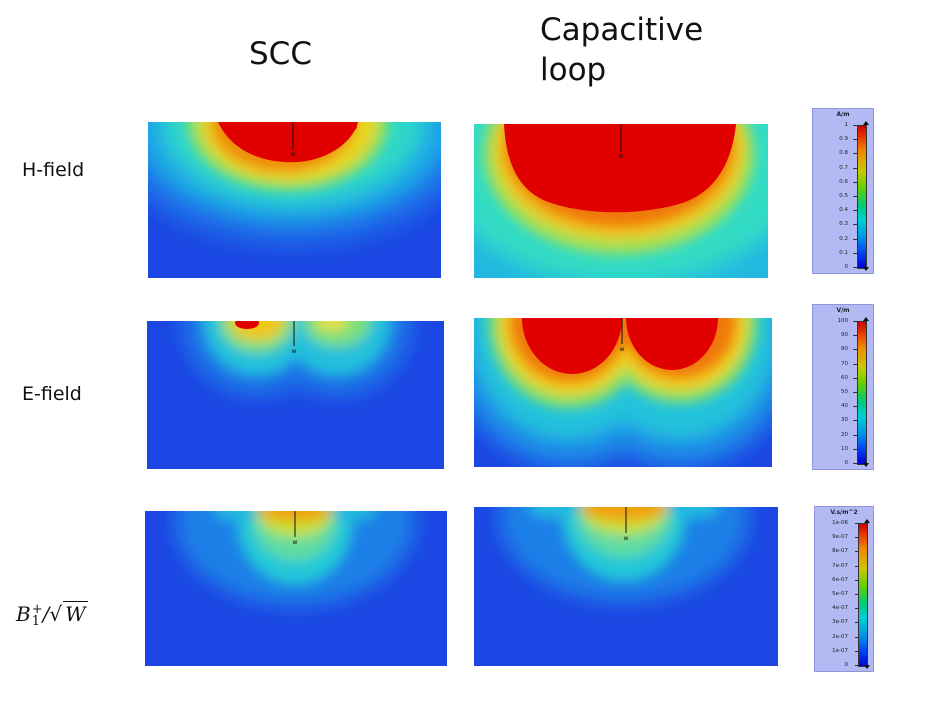 The width and height of the screenshot is (952, 719). What do you see at coordinates (843, 114) in the screenshot?
I see `colorbar-unit: A/m` at bounding box center [843, 114].